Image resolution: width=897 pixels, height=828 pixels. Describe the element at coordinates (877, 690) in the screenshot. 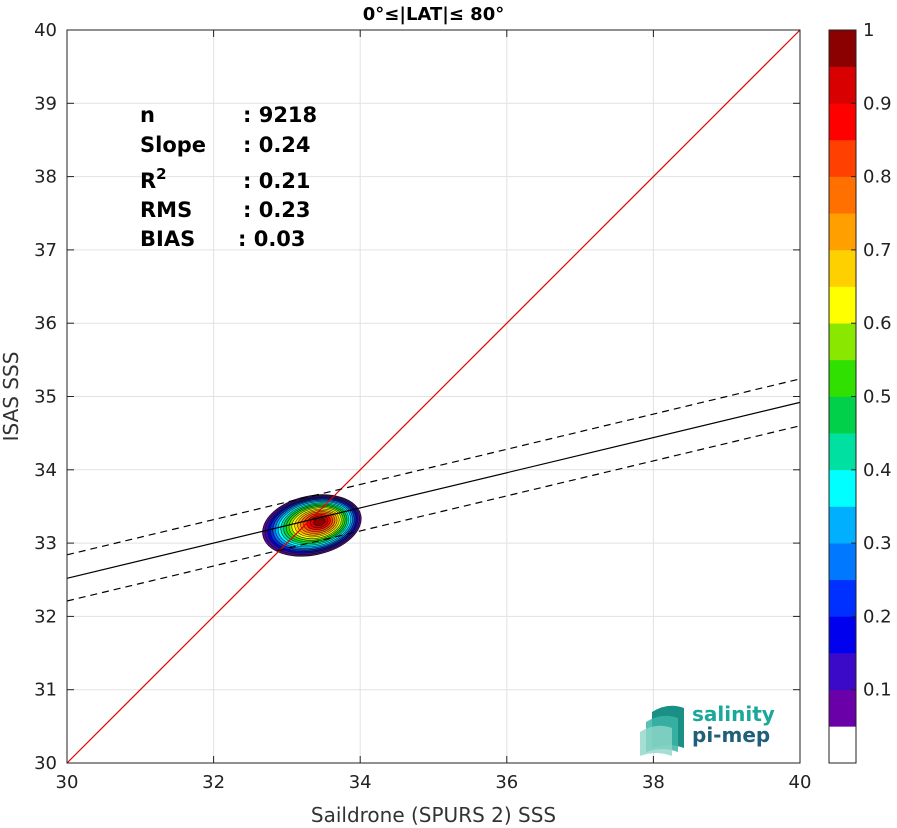

I see `colorbar-tick-label: 0.1` at that location.